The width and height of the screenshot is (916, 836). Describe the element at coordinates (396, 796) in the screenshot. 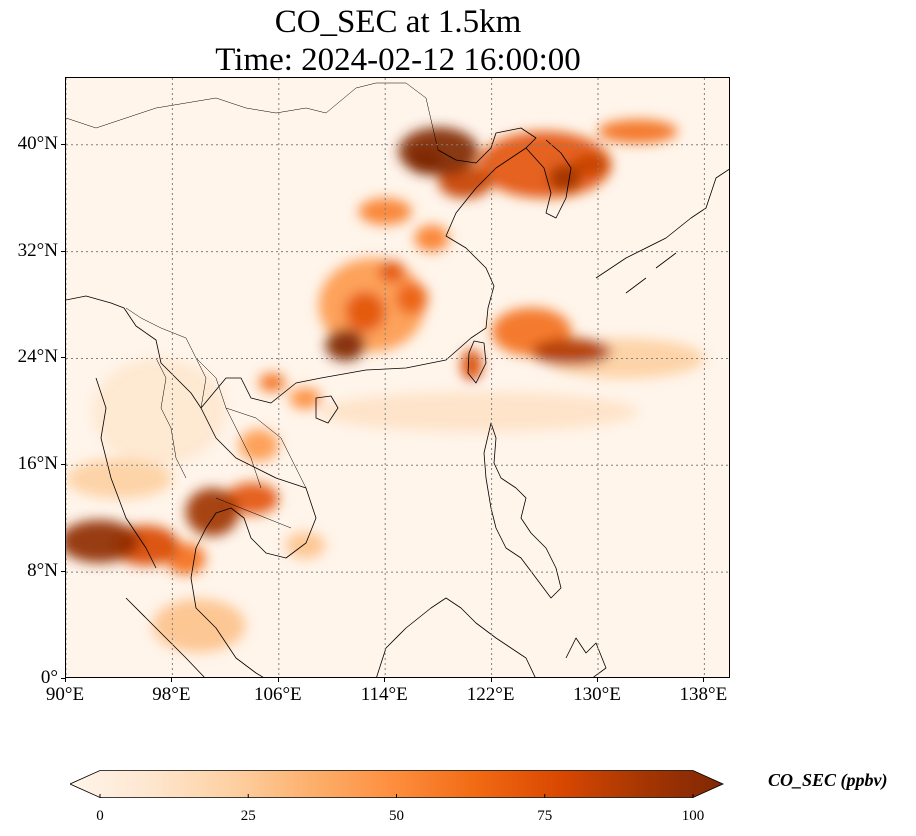

I see `colorbar-ticks` at that location.